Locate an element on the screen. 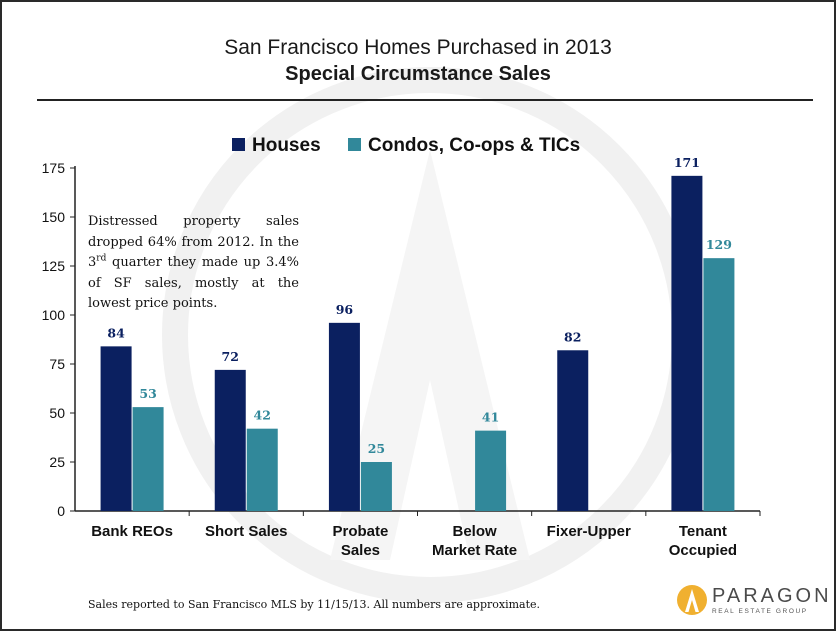  chart-title: San Francisco Homes Purchased in 2013 is located at coordinates (418, 47).